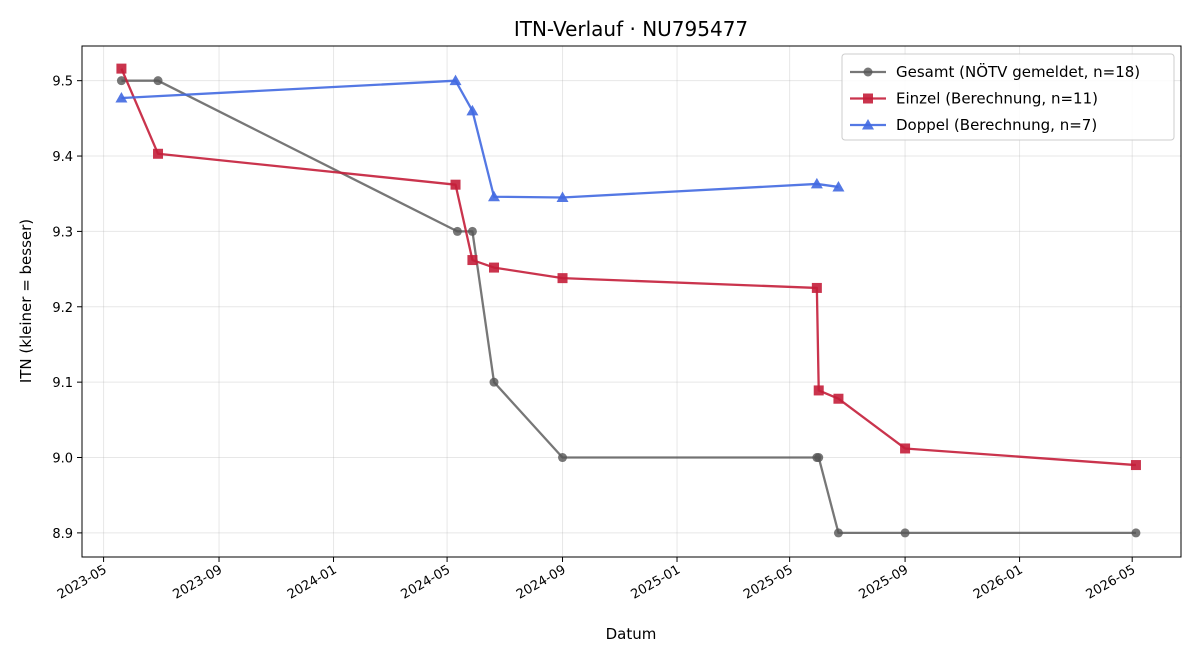 The width and height of the screenshot is (1200, 660). Describe the element at coordinates (62, 459) in the screenshot. I see `y-tick-label: 9.0` at that location.